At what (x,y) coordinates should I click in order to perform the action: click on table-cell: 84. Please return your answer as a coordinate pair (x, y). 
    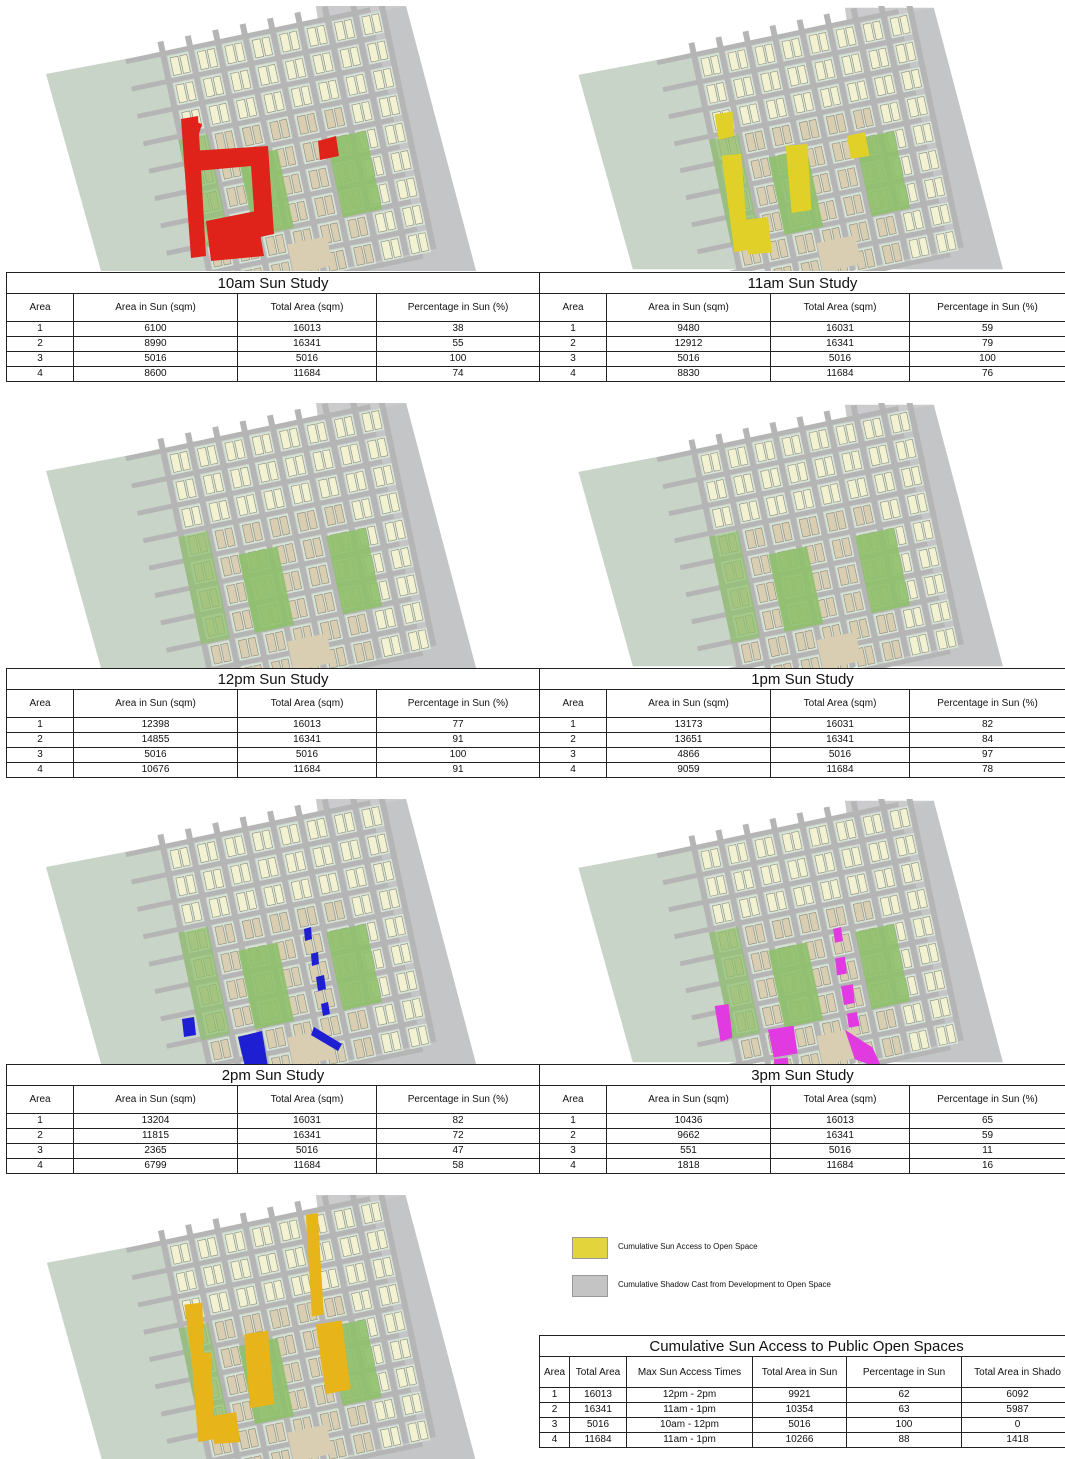
    Looking at the image, I should click on (987, 740).